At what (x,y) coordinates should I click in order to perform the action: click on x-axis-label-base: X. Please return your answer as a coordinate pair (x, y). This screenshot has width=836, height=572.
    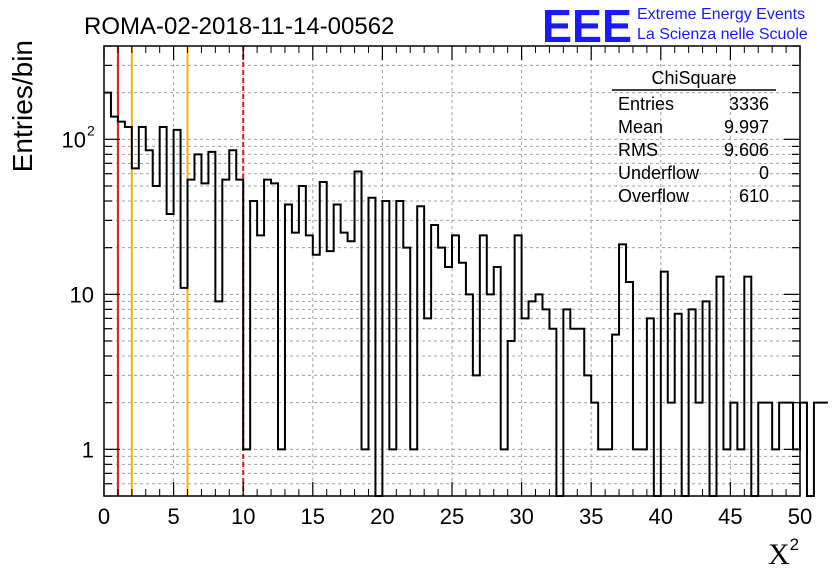
    Looking at the image, I should click on (779, 554).